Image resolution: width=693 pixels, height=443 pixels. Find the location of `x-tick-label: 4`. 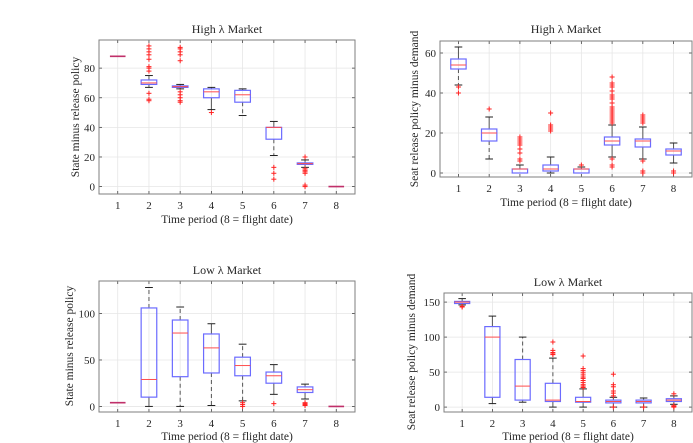

x-tick-label: 4 is located at coordinates (212, 424).